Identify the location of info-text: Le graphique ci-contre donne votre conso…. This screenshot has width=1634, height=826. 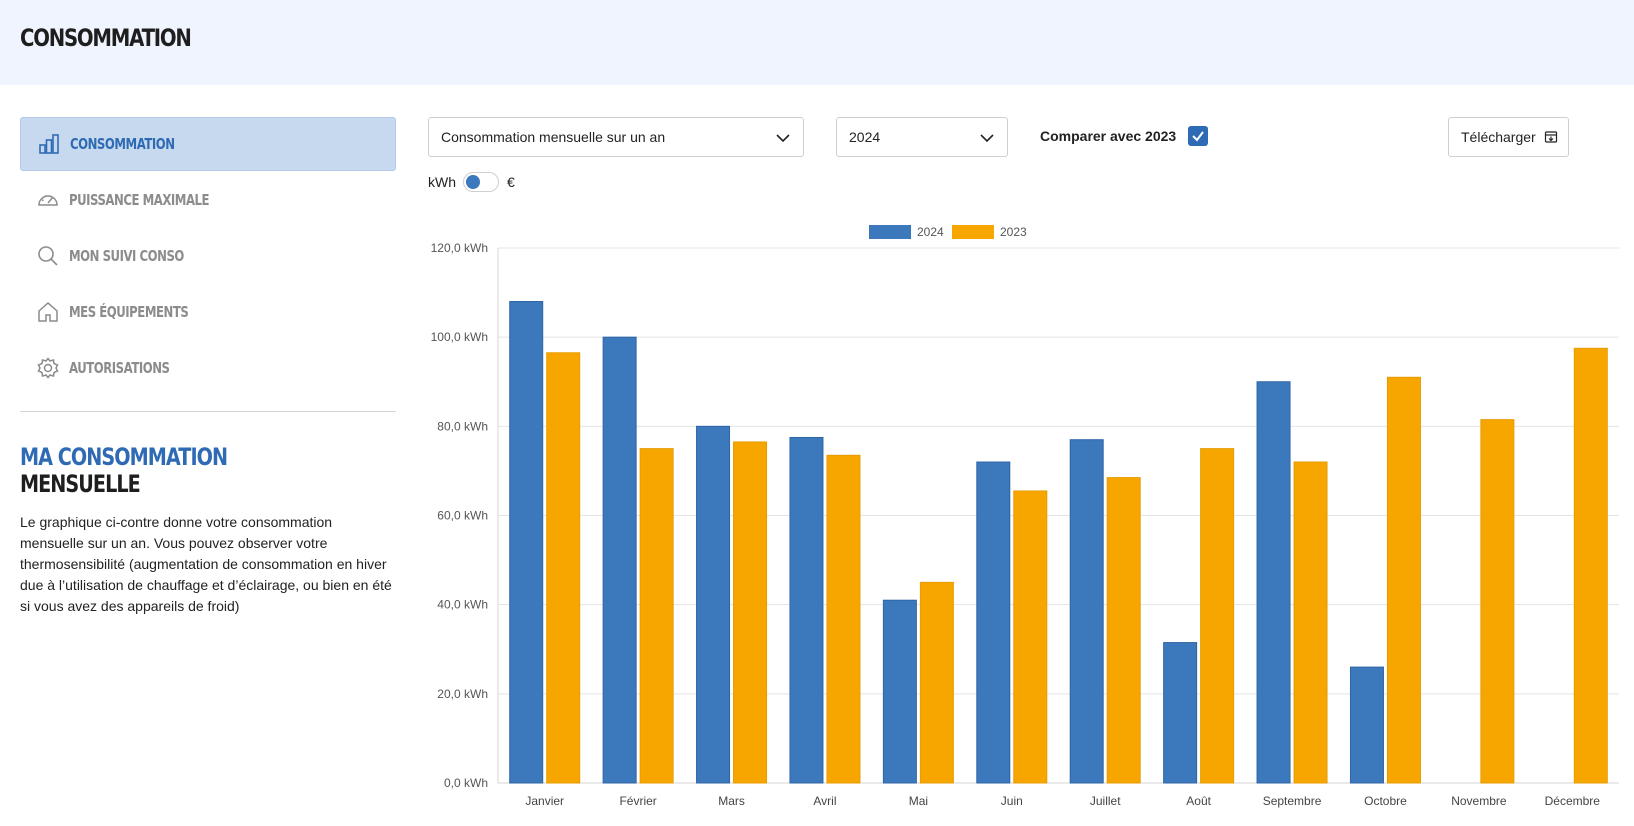
(206, 564).